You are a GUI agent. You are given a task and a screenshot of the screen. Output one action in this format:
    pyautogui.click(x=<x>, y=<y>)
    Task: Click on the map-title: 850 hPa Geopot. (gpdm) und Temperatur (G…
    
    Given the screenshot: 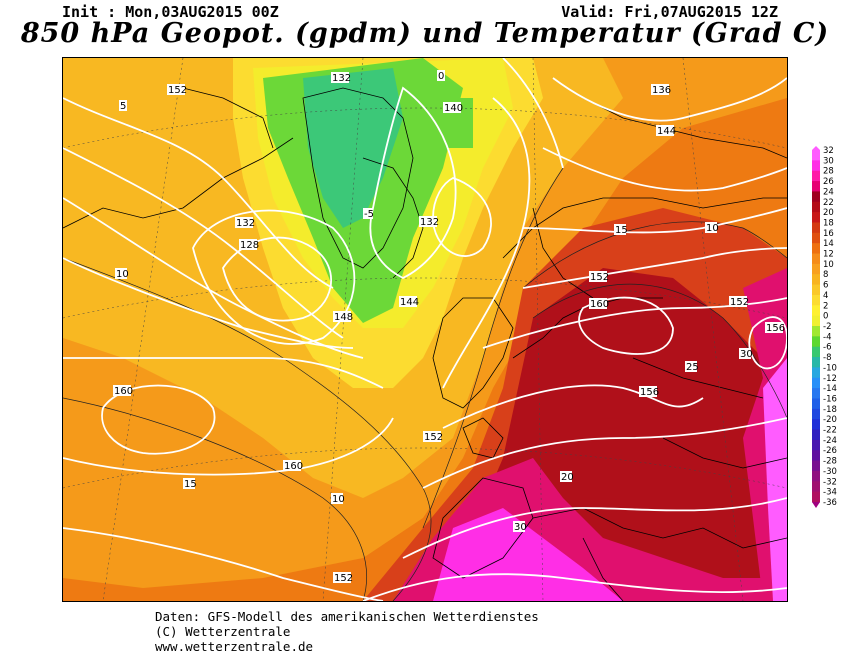 What is the action you would take?
    pyautogui.click(x=425, y=33)
    